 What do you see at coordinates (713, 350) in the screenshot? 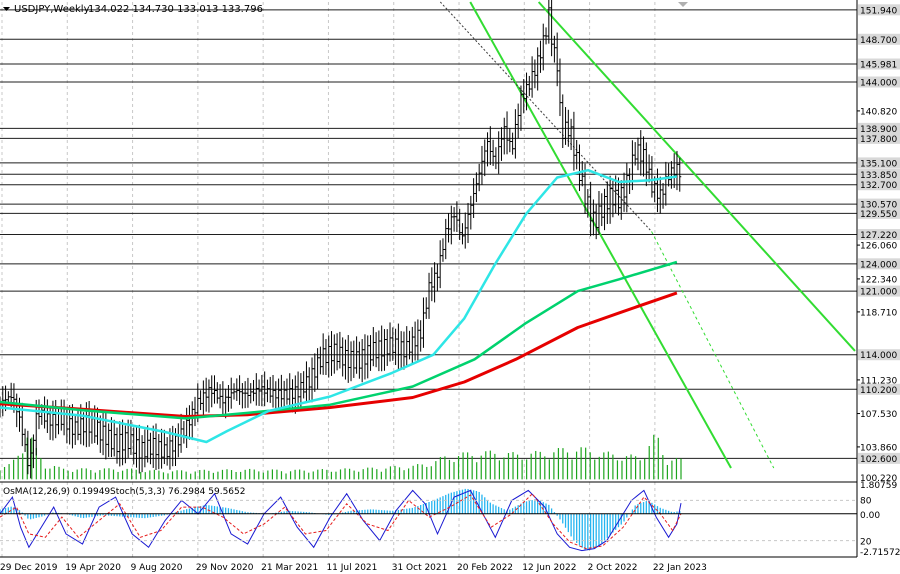
I see `channel-line` at bounding box center [713, 350].